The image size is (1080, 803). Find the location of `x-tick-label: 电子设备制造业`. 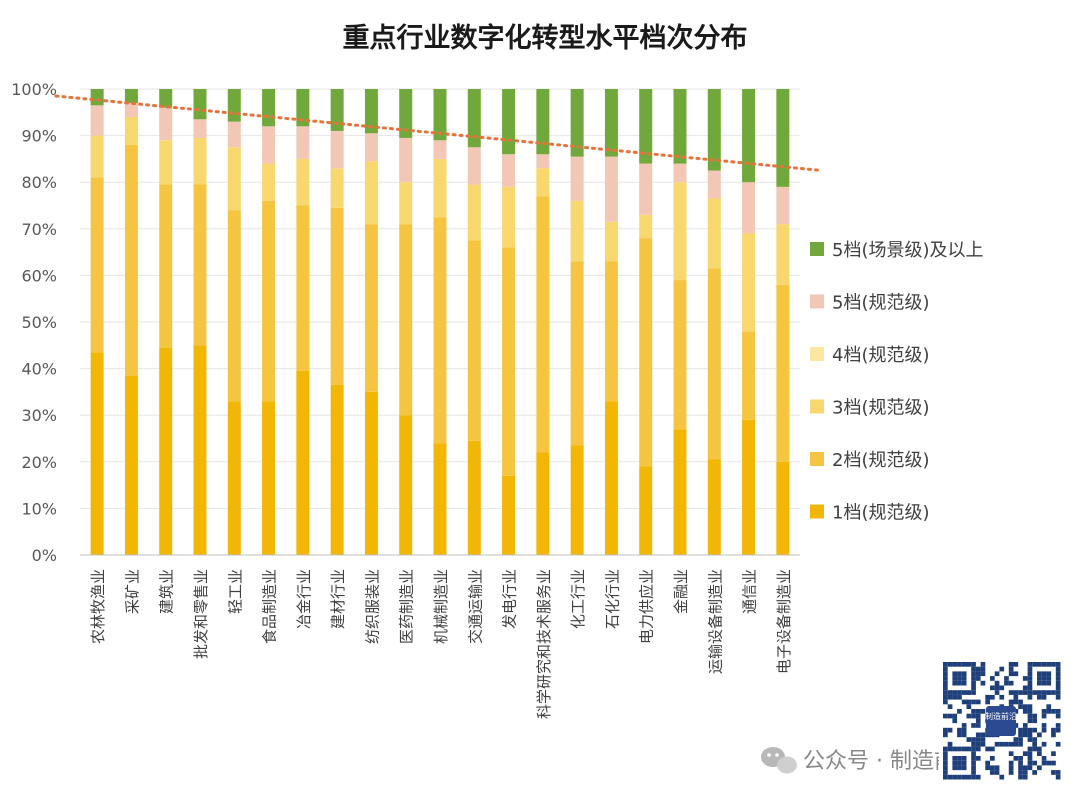

x-tick-label: 电子设备制造业 is located at coordinates (784, 621).